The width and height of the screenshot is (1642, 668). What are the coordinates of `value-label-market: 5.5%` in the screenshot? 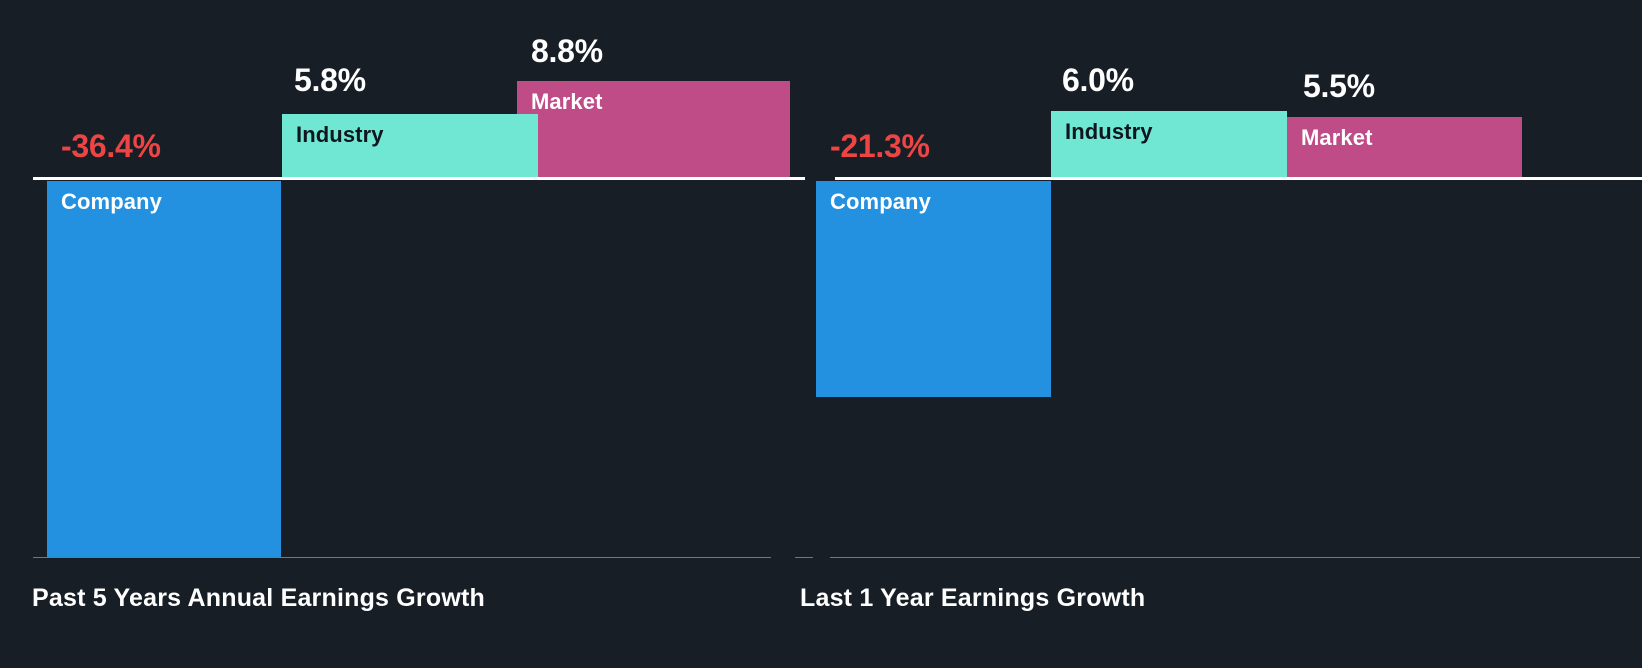 It's located at (1339, 86).